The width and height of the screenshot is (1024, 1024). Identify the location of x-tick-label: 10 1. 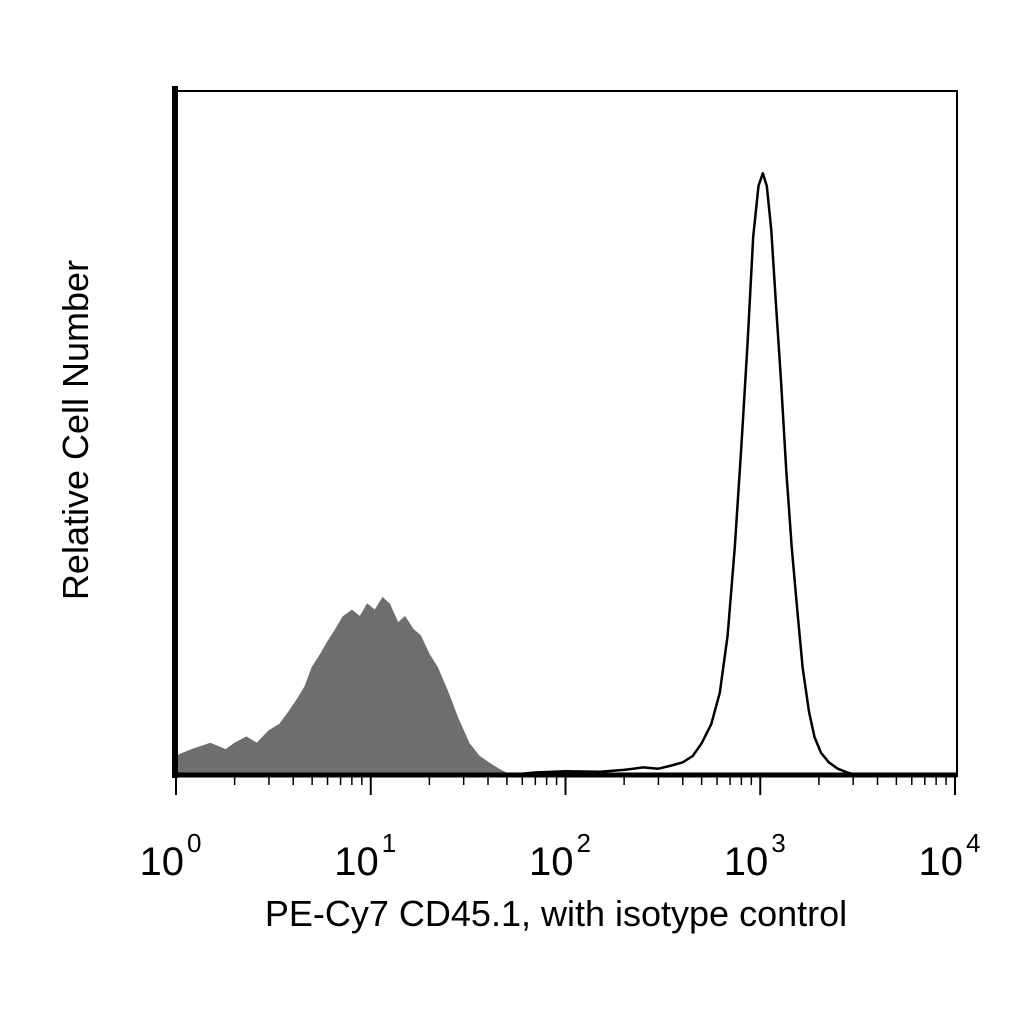
(365, 856).